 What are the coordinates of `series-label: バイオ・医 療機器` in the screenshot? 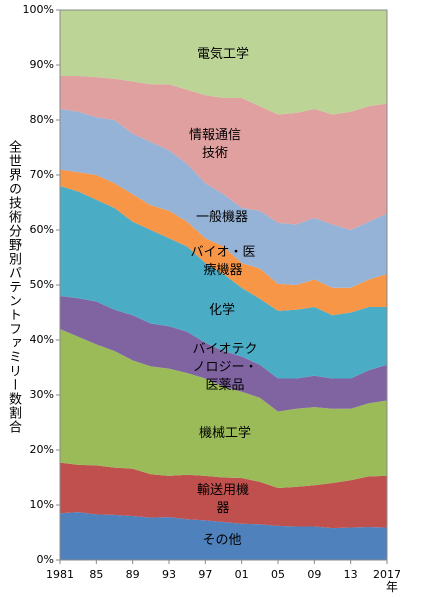 It's located at (223, 261).